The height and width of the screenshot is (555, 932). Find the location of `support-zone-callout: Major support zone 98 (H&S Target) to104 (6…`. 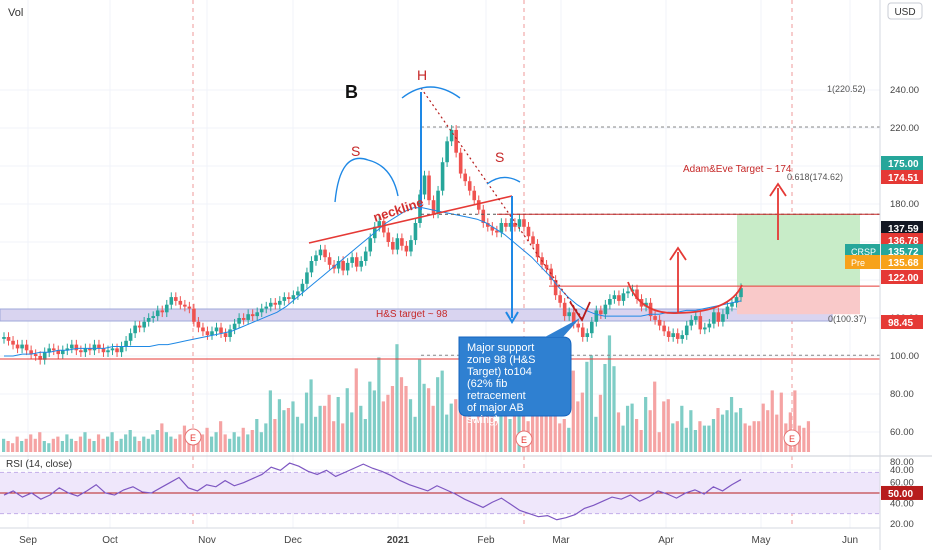

support-zone-callout: Major support zone 98 (H&S Target) to104 (6… is located at coordinates (519, 372).